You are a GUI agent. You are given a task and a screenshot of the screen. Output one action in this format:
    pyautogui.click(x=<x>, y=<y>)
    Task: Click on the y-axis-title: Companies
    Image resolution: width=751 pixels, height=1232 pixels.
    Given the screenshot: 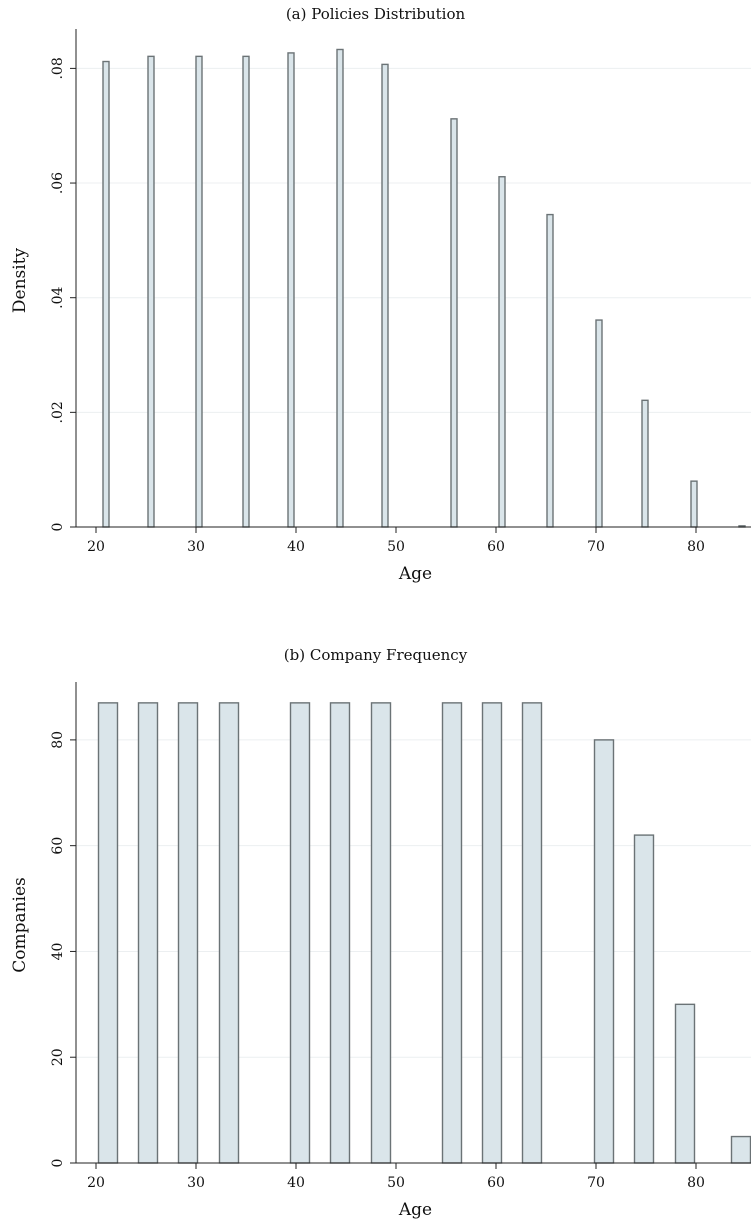 What is the action you would take?
    pyautogui.click(x=20, y=925)
    